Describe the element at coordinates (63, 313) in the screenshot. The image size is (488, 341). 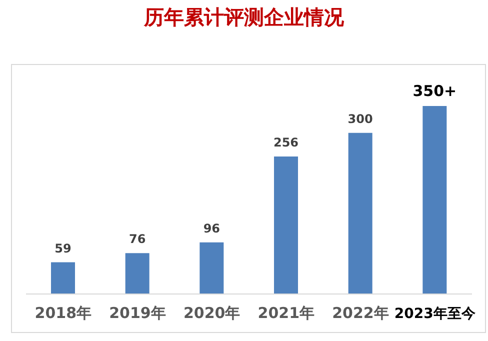
I see `x-tick-label: 2018年` at that location.